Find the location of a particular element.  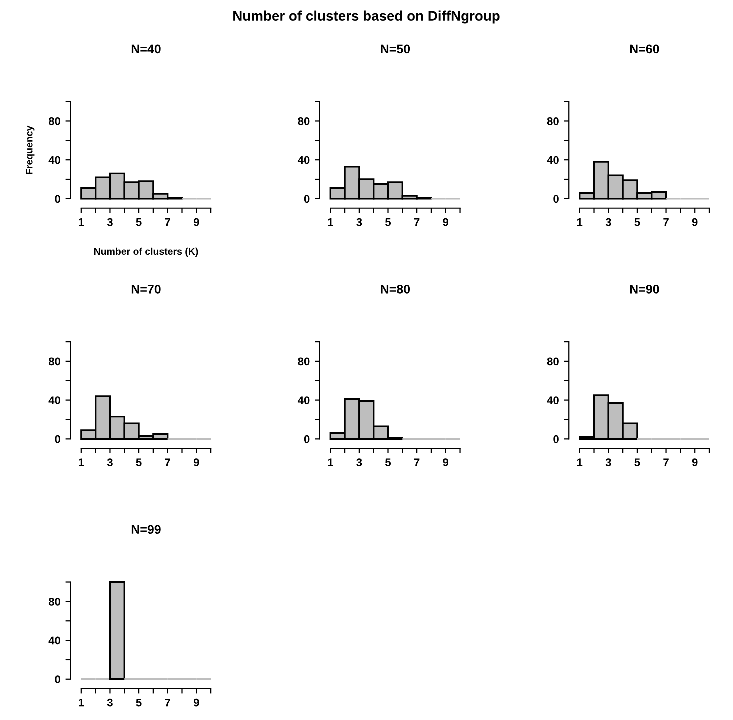

chart-title: N=80 is located at coordinates (395, 289).